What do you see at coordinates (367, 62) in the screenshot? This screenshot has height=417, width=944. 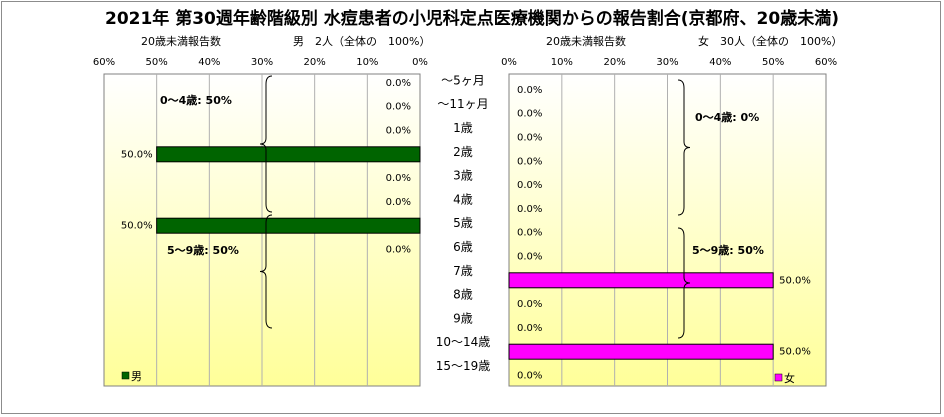 I see `male-tick-label: 10%` at bounding box center [367, 62].